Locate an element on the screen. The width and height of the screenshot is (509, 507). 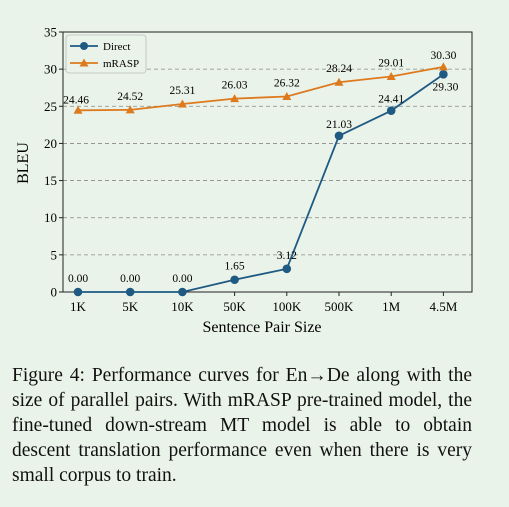
series-line-mrasp is located at coordinates (260, 89).